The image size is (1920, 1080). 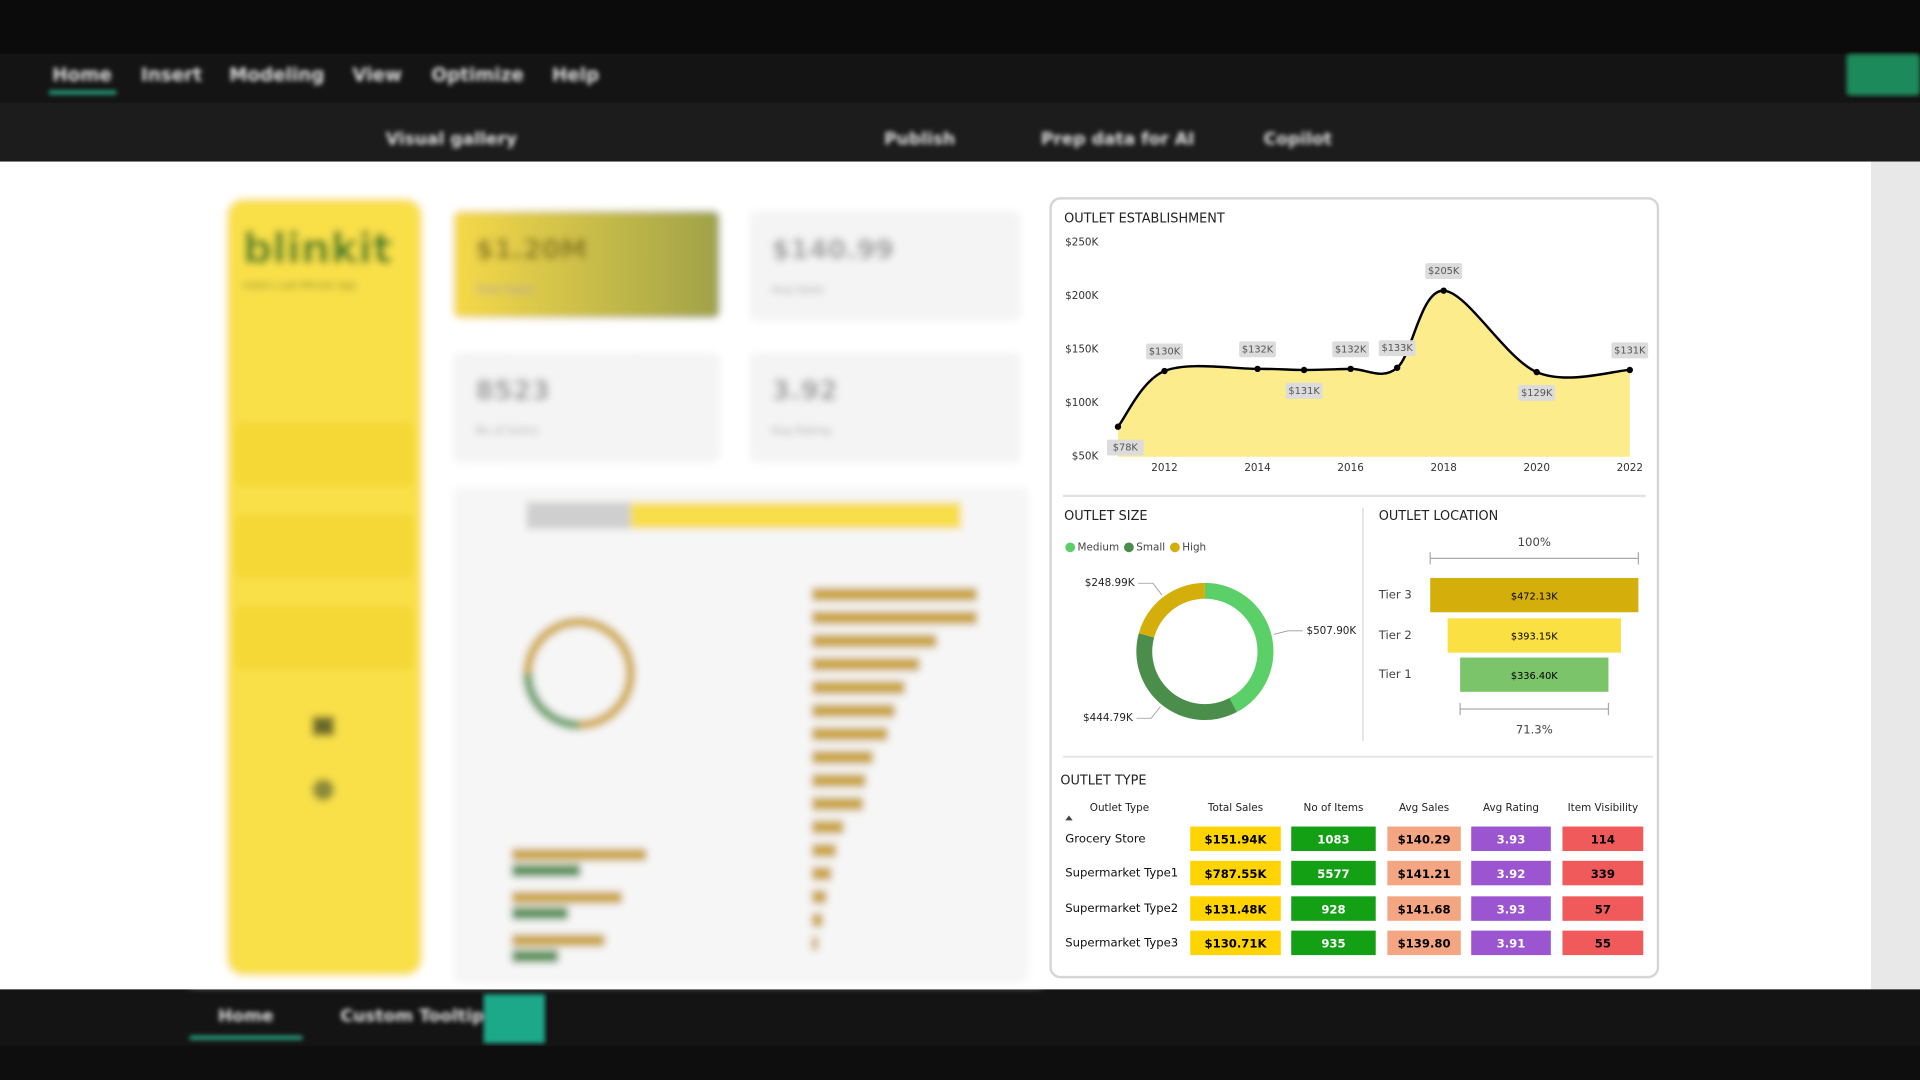 What do you see at coordinates (960, 132) in the screenshot?
I see `ribbon` at bounding box center [960, 132].